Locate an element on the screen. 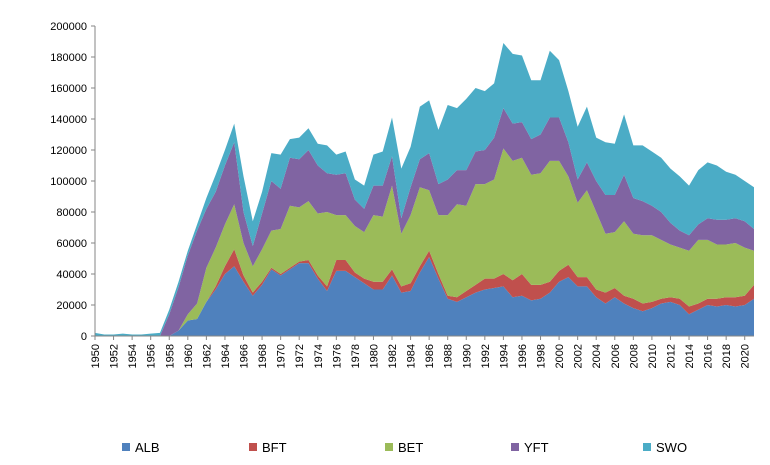  x-tick-label: 1970 is located at coordinates (282, 356).